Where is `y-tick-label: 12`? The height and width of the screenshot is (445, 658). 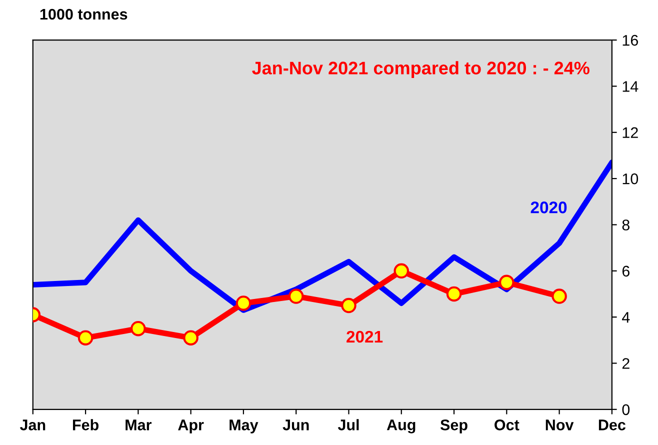
y-tick-label: 12 is located at coordinates (630, 132).